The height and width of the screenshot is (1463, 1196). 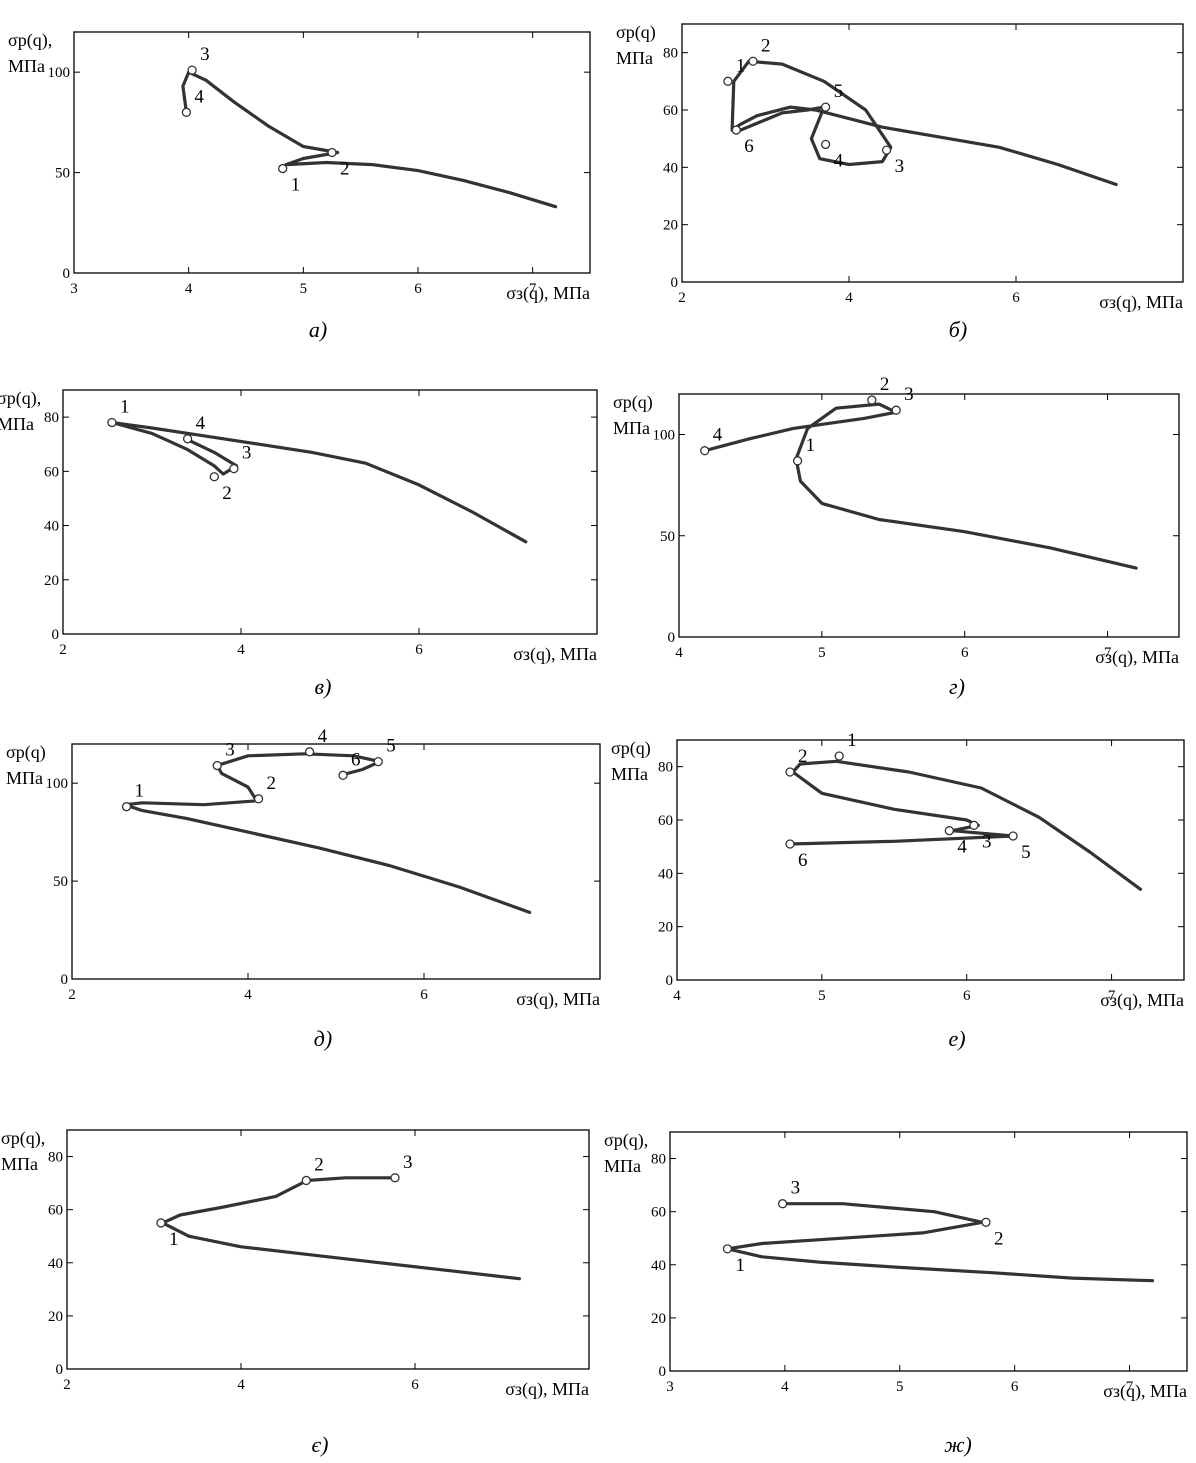 What do you see at coordinates (957, 686) in the screenshot?
I see `panel-caption: г)` at bounding box center [957, 686].